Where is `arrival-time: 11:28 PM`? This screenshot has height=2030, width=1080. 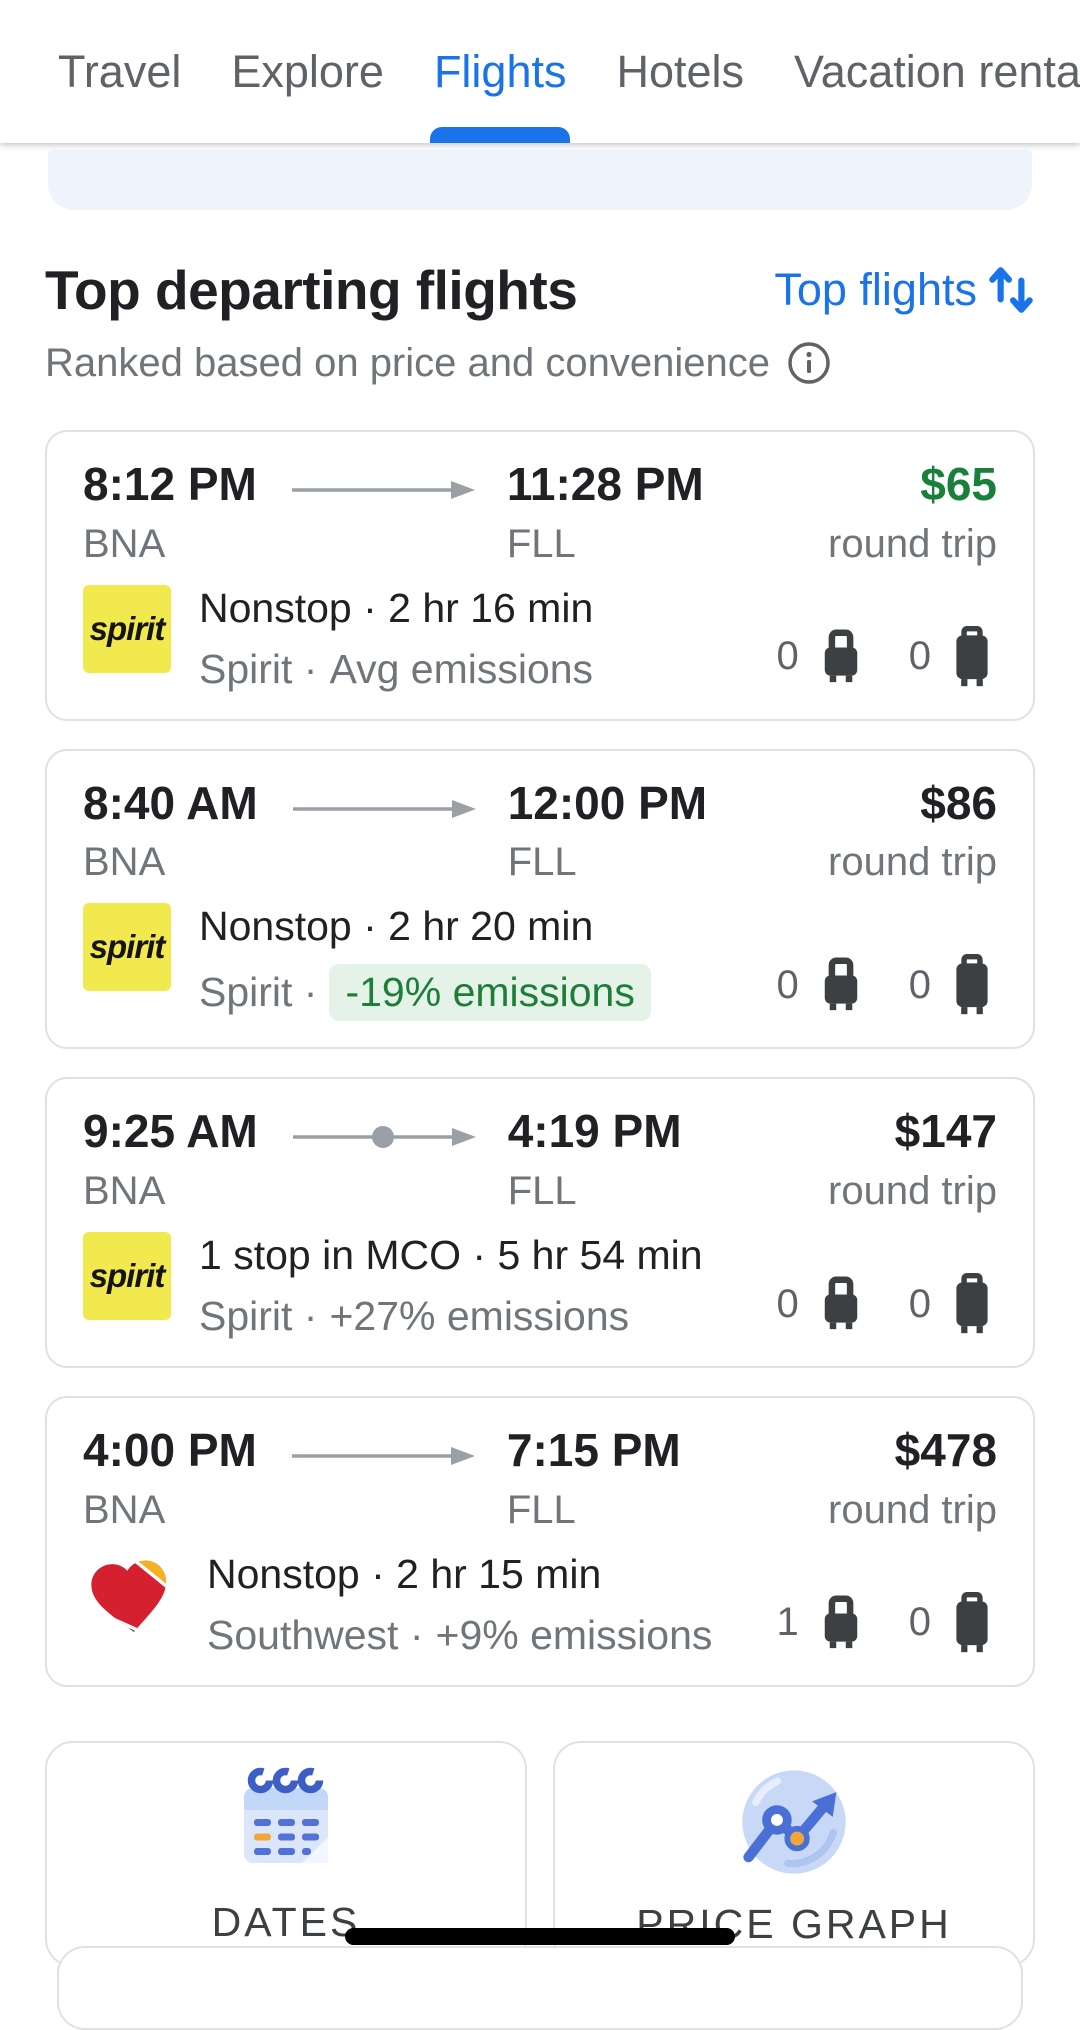
arrival-time: 11:28 PM is located at coordinates (605, 484).